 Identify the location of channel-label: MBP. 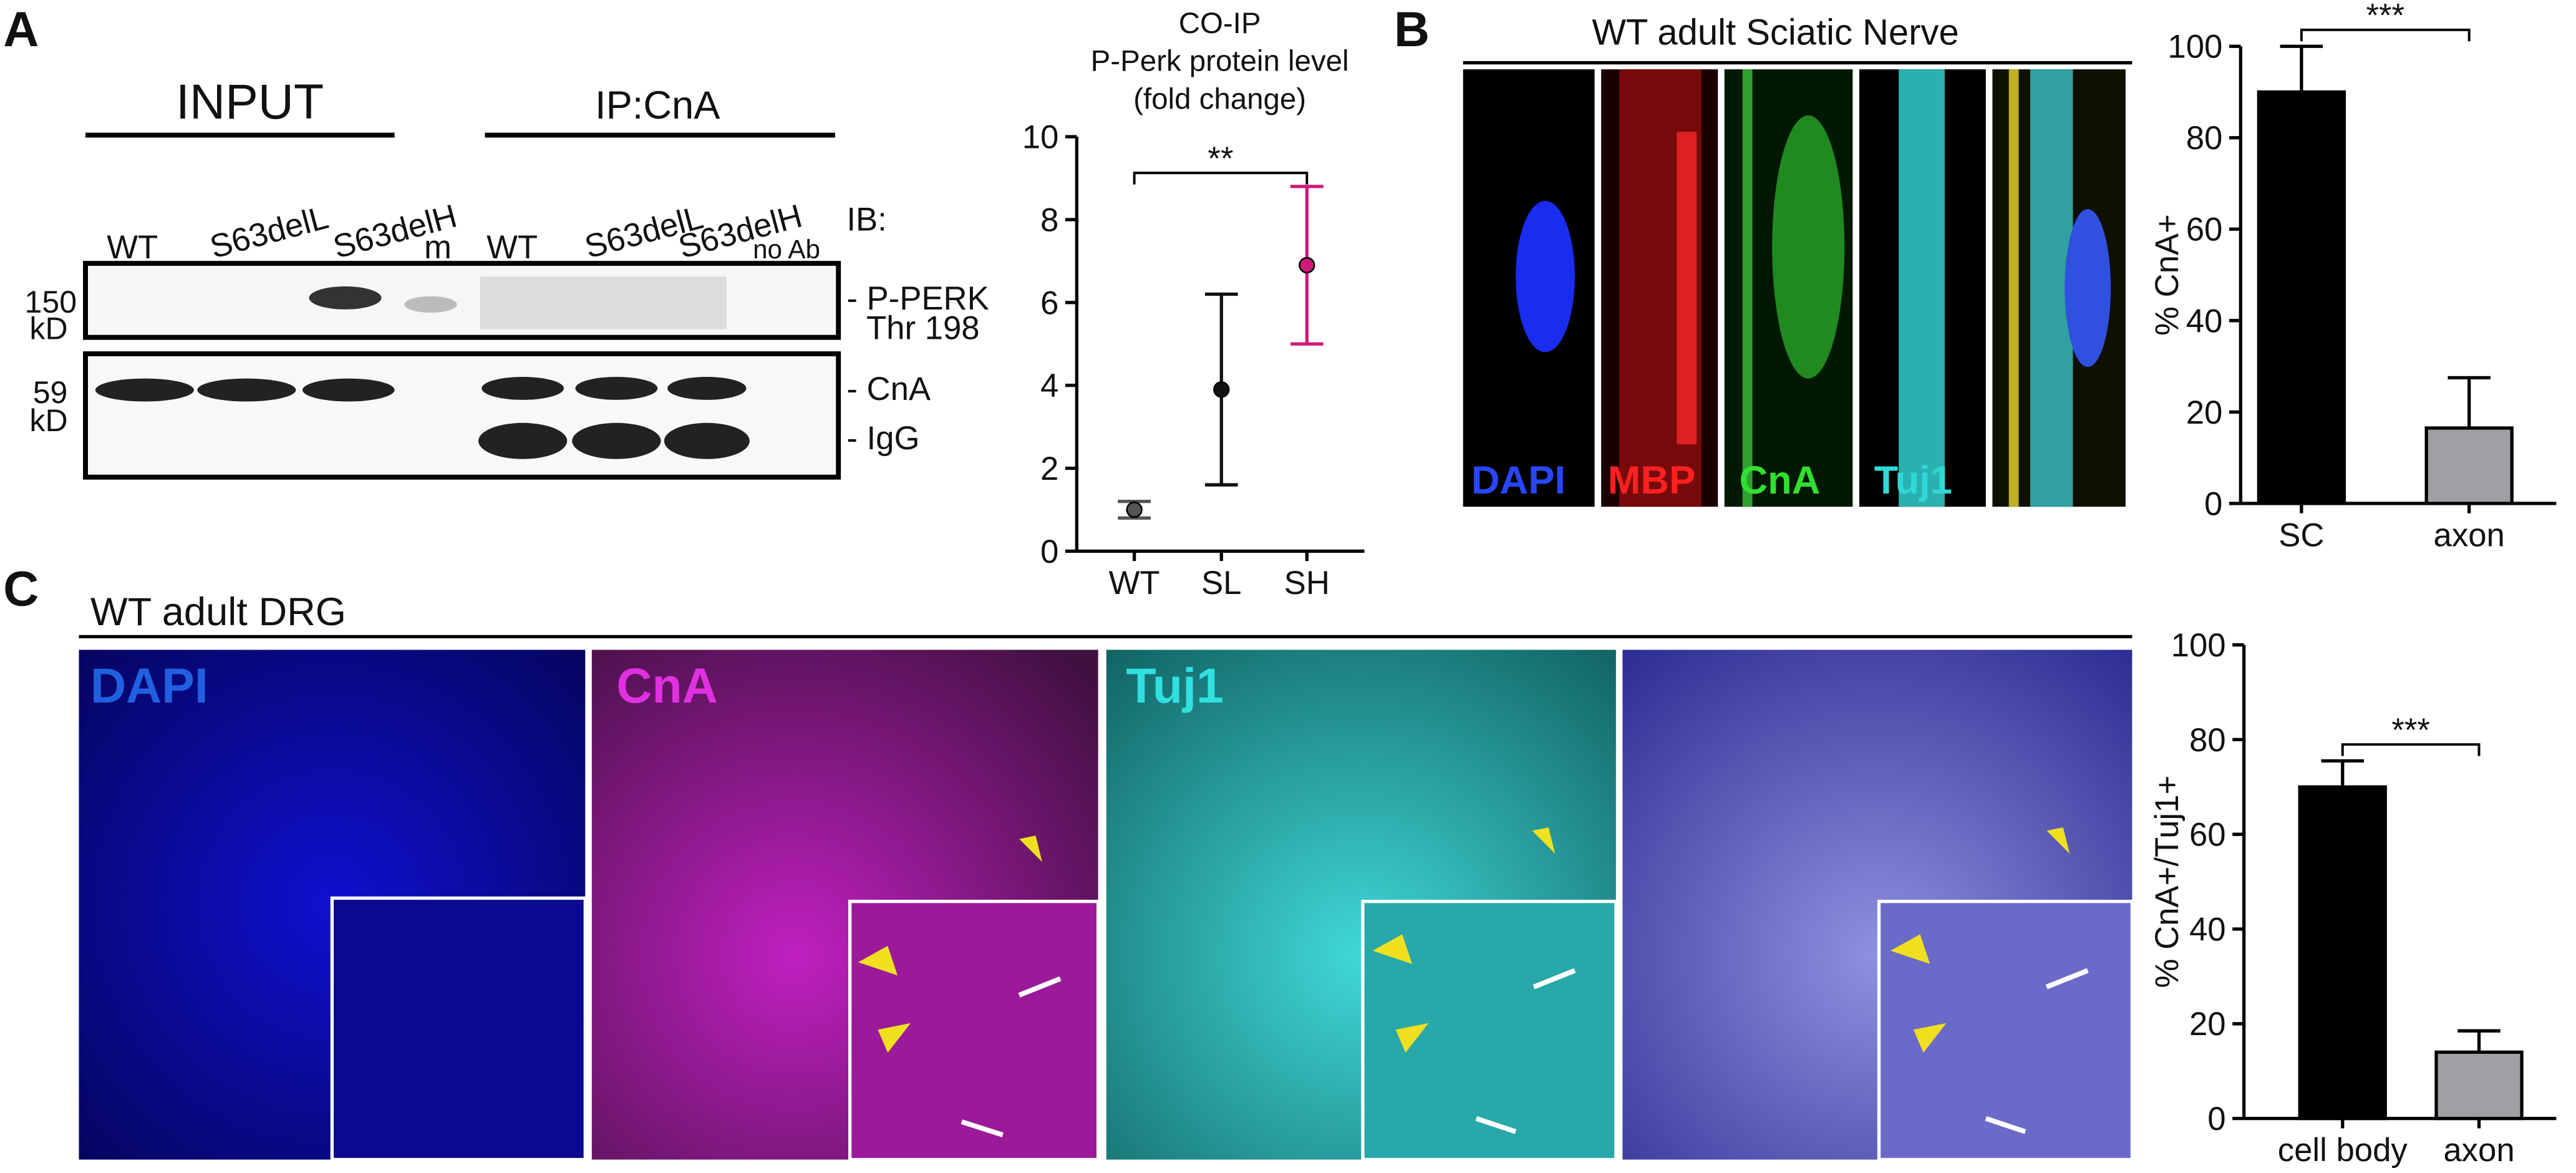
(1652, 480).